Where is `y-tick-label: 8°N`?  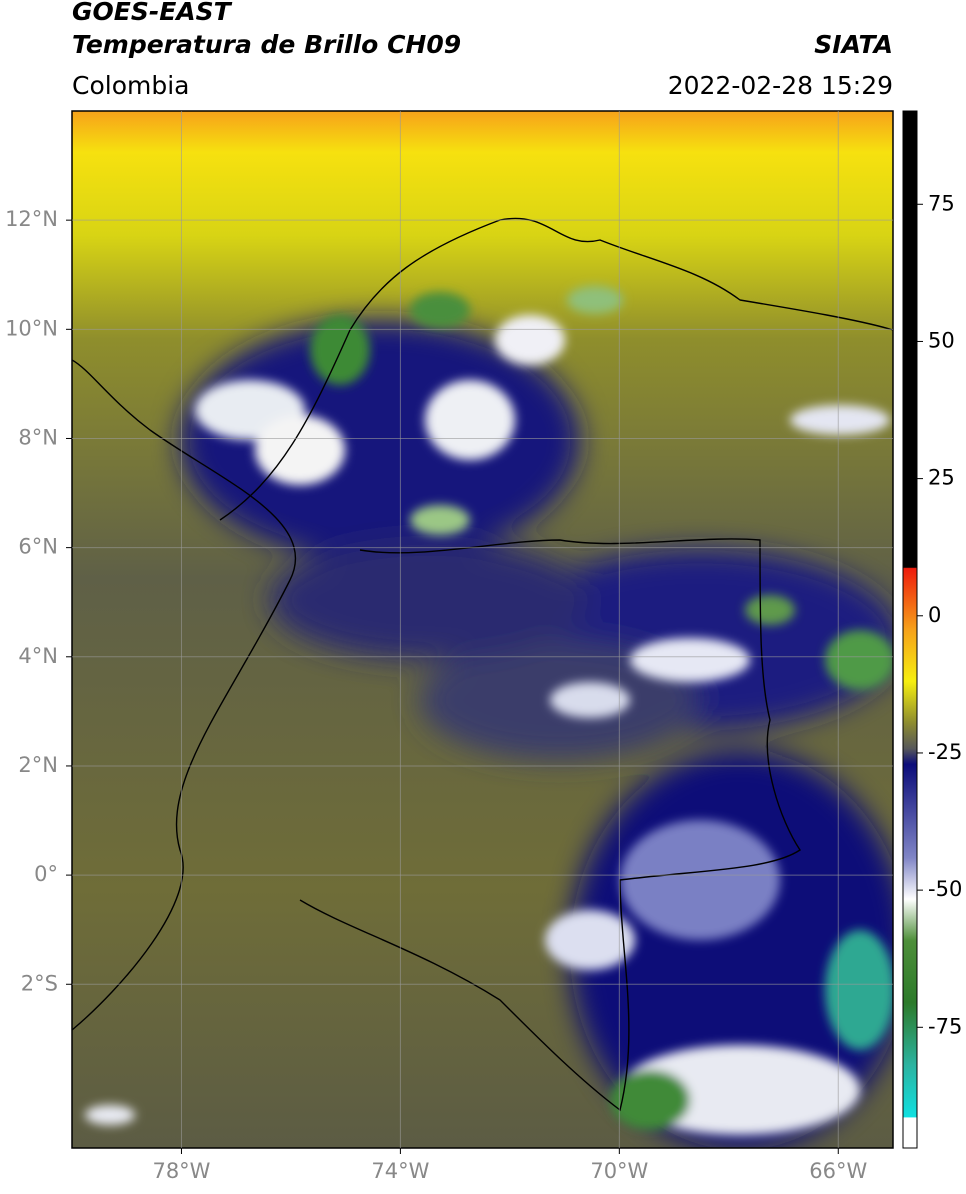
y-tick-label: 8°N is located at coordinates (38, 437).